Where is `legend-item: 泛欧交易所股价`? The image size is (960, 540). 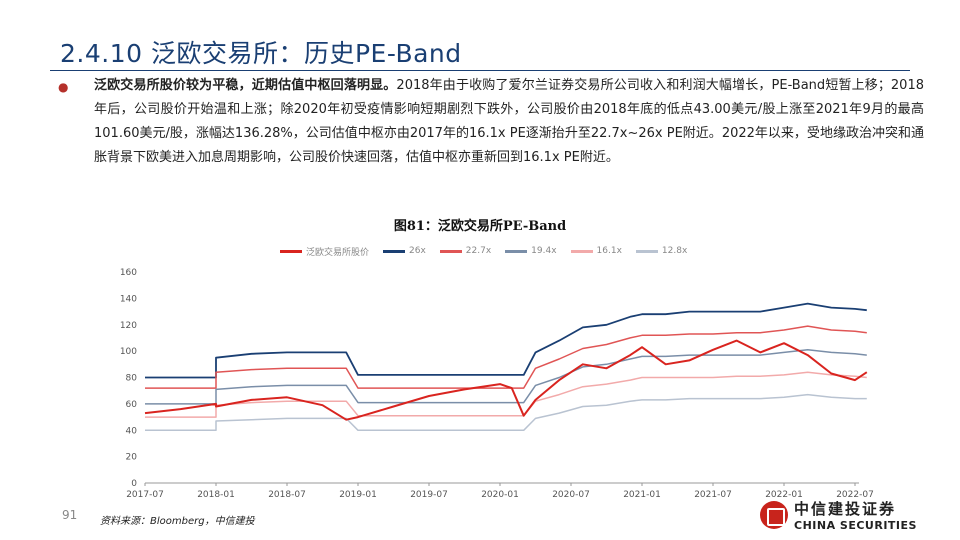
legend-item: 泛欧交易所股价 is located at coordinates (324, 251).